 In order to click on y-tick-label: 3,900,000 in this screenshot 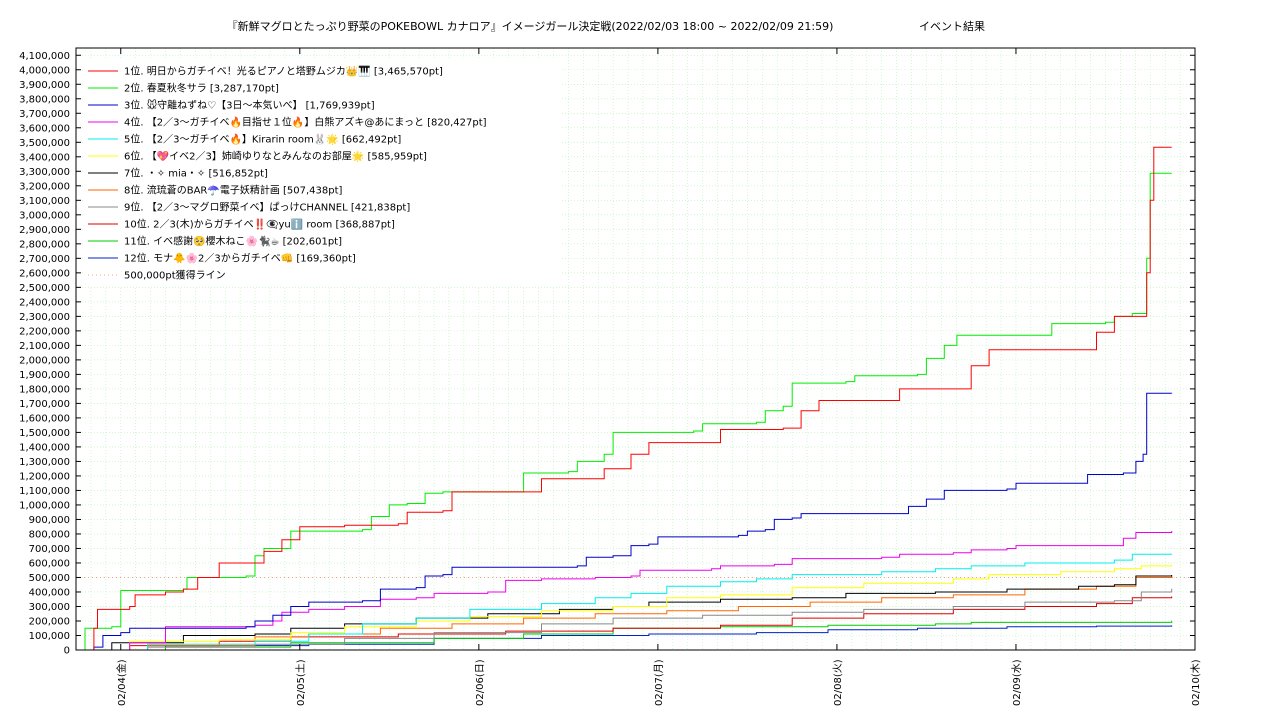, I will do `click(44, 85)`.